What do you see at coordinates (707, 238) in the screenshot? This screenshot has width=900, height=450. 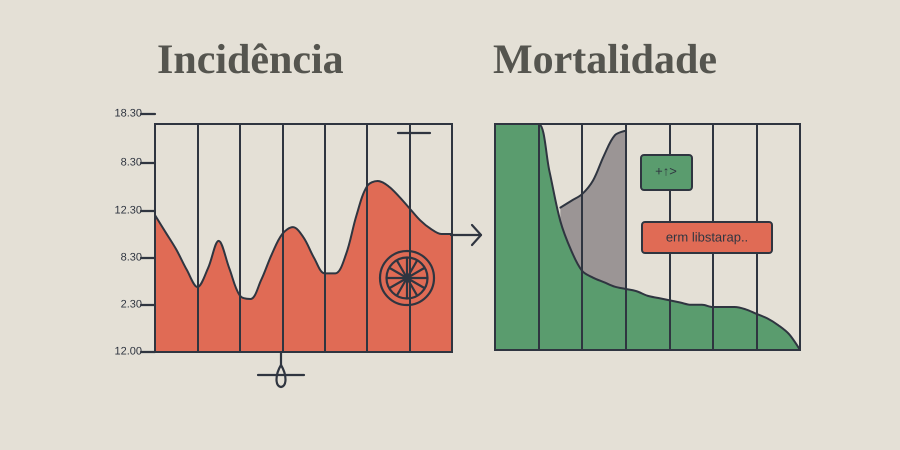 I see `annotation: erm libstarap..` at bounding box center [707, 238].